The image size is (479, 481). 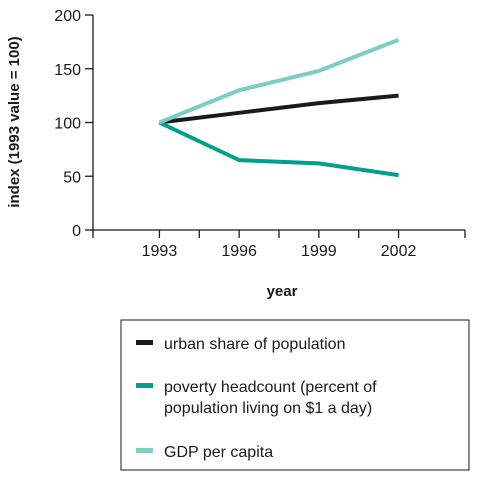 I want to click on x-axis-ticks: 1993 1996 1999 2002, so click(x=279, y=245).